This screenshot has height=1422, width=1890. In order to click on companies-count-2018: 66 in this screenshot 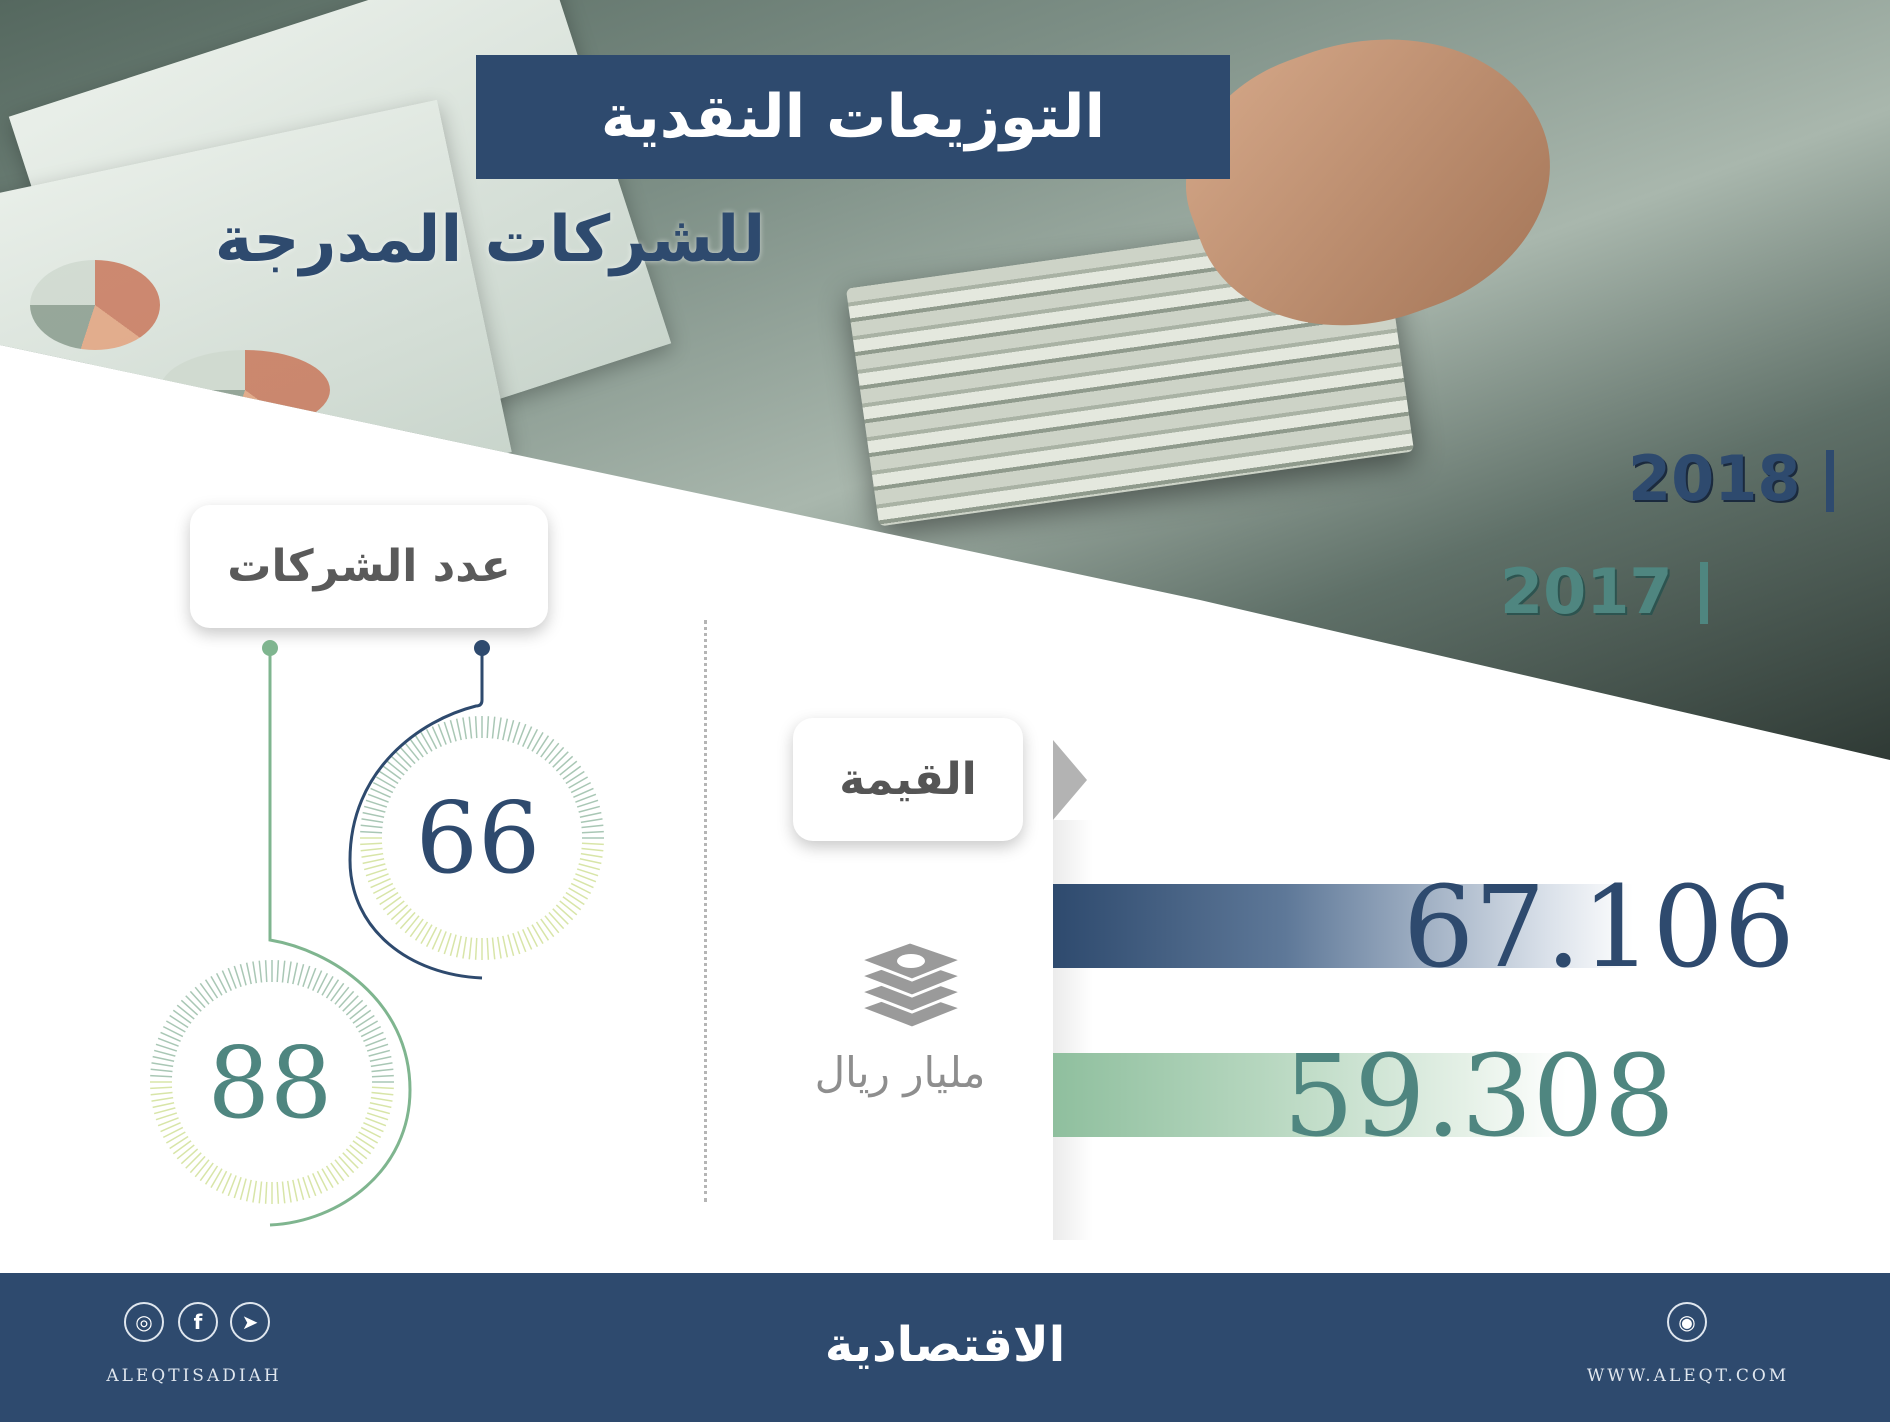, I will do `click(478, 839)`.